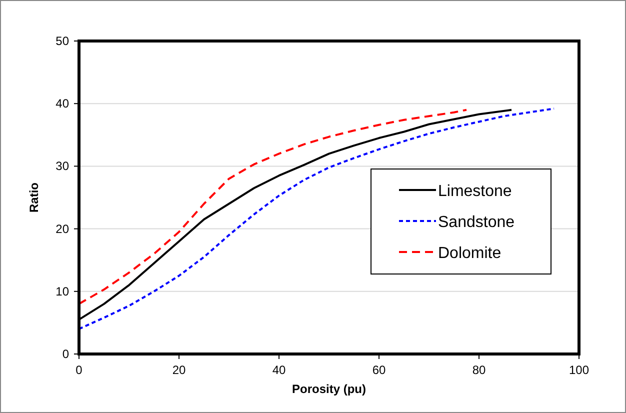 Image resolution: width=626 pixels, height=413 pixels. What do you see at coordinates (479, 370) in the screenshot?
I see `x-tick-label: 80` at bounding box center [479, 370].